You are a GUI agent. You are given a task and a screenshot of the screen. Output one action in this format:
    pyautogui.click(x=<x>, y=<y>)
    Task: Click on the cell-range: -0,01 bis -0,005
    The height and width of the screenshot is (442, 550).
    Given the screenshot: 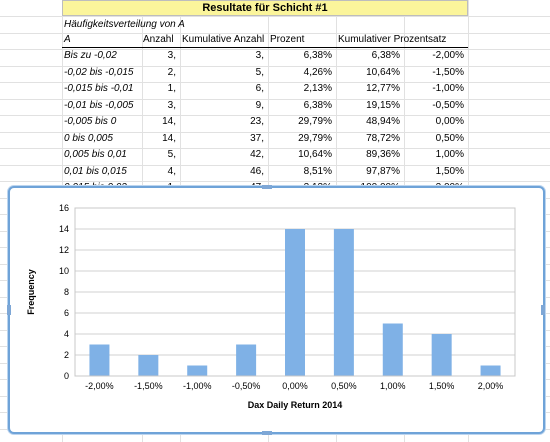 What is the action you would take?
    pyautogui.click(x=99, y=105)
    